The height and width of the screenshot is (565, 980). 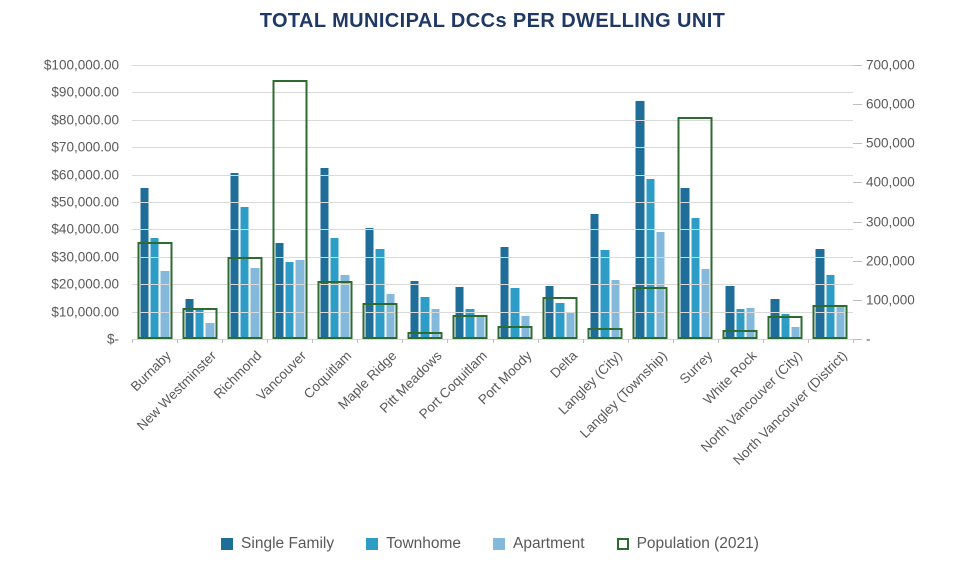 I want to click on bar-apartment-north-vancouver-district, so click(x=840, y=322).